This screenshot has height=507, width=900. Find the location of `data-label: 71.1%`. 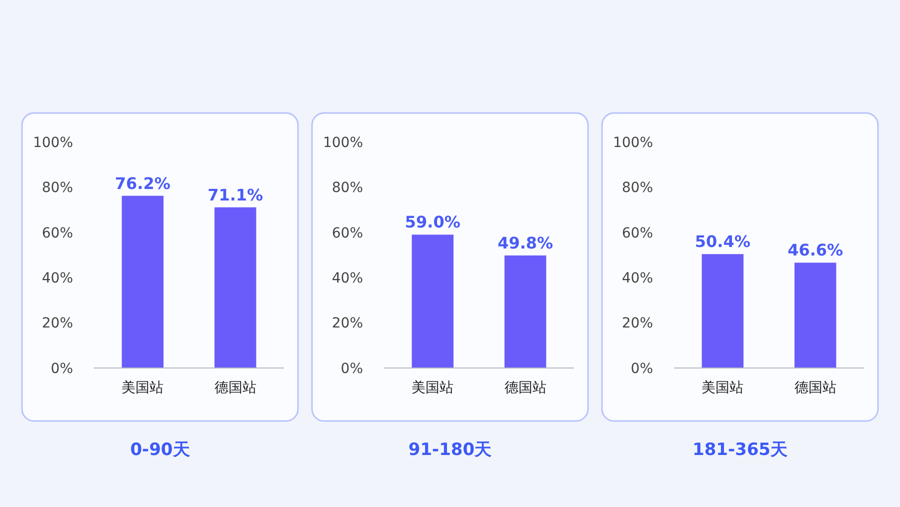

data-label: 71.1% is located at coordinates (236, 194).